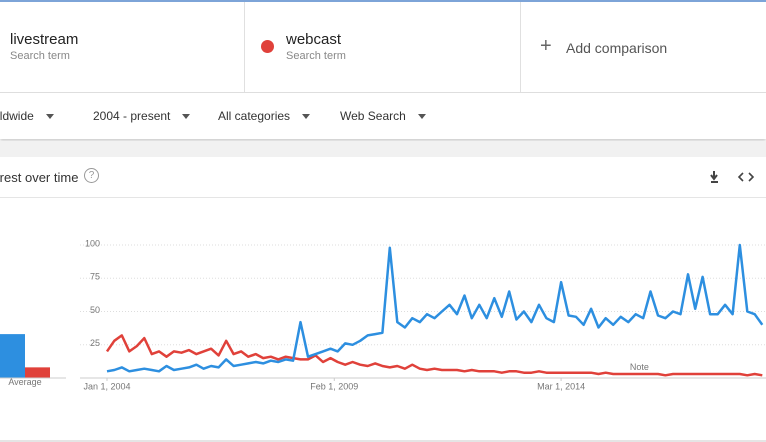 Image resolution: width=766 pixels, height=442 pixels. What do you see at coordinates (95, 277) in the screenshot?
I see `y-tick-label: 75` at bounding box center [95, 277].